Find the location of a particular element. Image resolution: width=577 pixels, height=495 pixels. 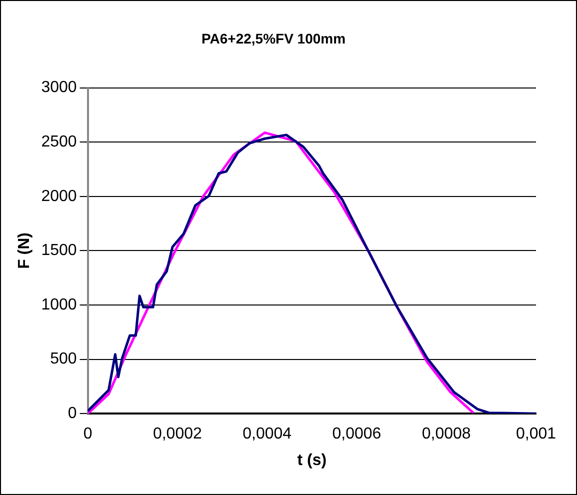

x-tick-label: 0,001 is located at coordinates (536, 434).